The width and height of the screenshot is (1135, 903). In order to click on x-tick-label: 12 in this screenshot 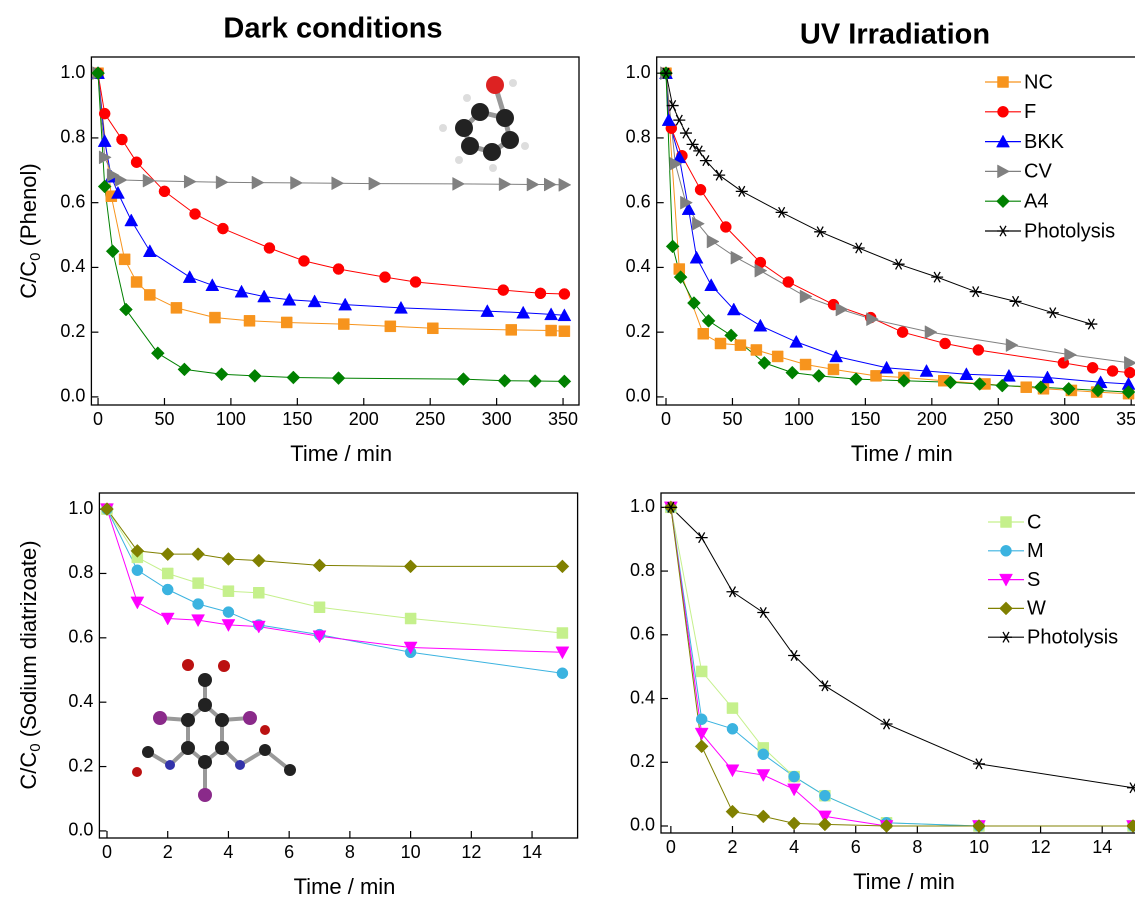, I will do `click(471, 852)`.